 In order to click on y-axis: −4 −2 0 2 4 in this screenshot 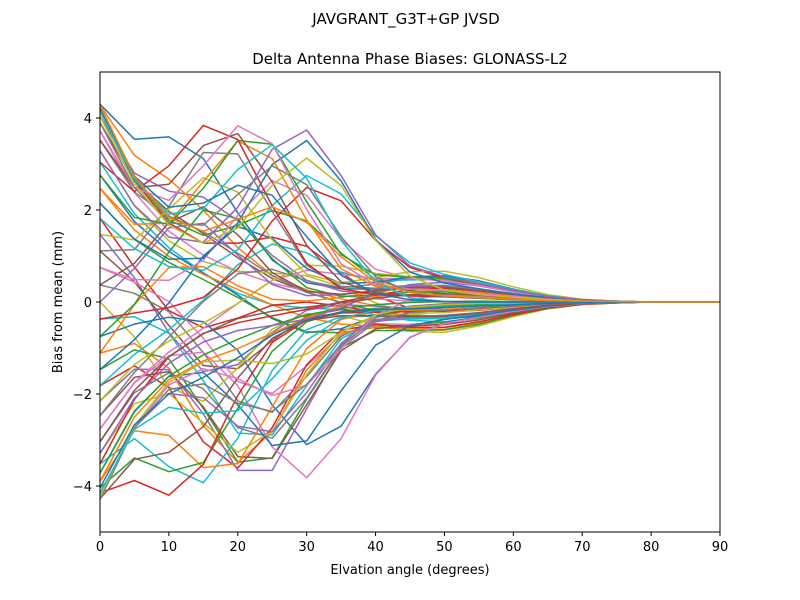, I will do `click(86, 303)`.